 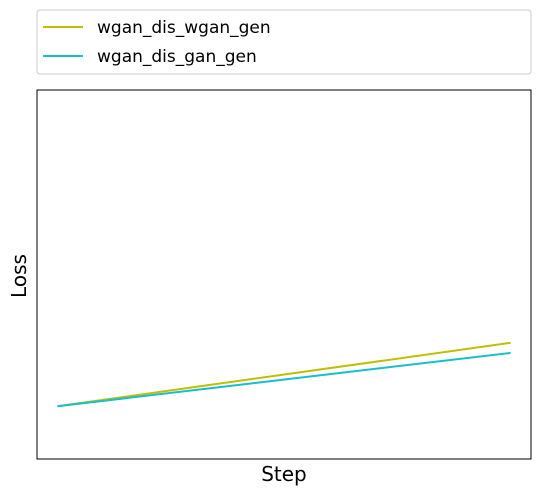 What do you see at coordinates (177, 57) in the screenshot?
I see `legend-label-wgan-dis-gan-gen: wgan_dis_gan_gen` at bounding box center [177, 57].